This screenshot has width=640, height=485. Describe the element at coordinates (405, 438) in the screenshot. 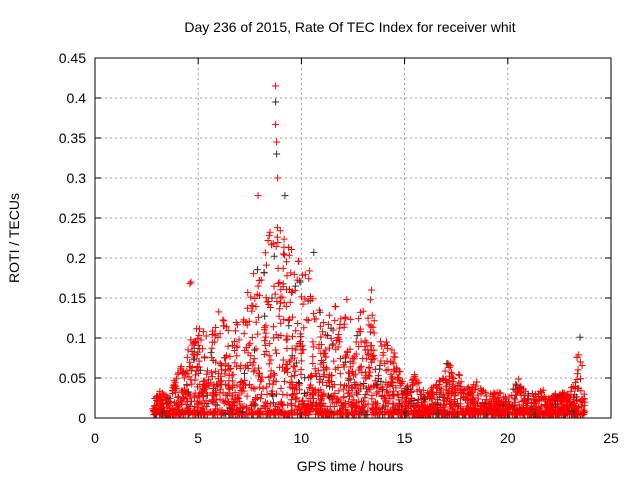

I see `x-tick-label: 15` at that location.